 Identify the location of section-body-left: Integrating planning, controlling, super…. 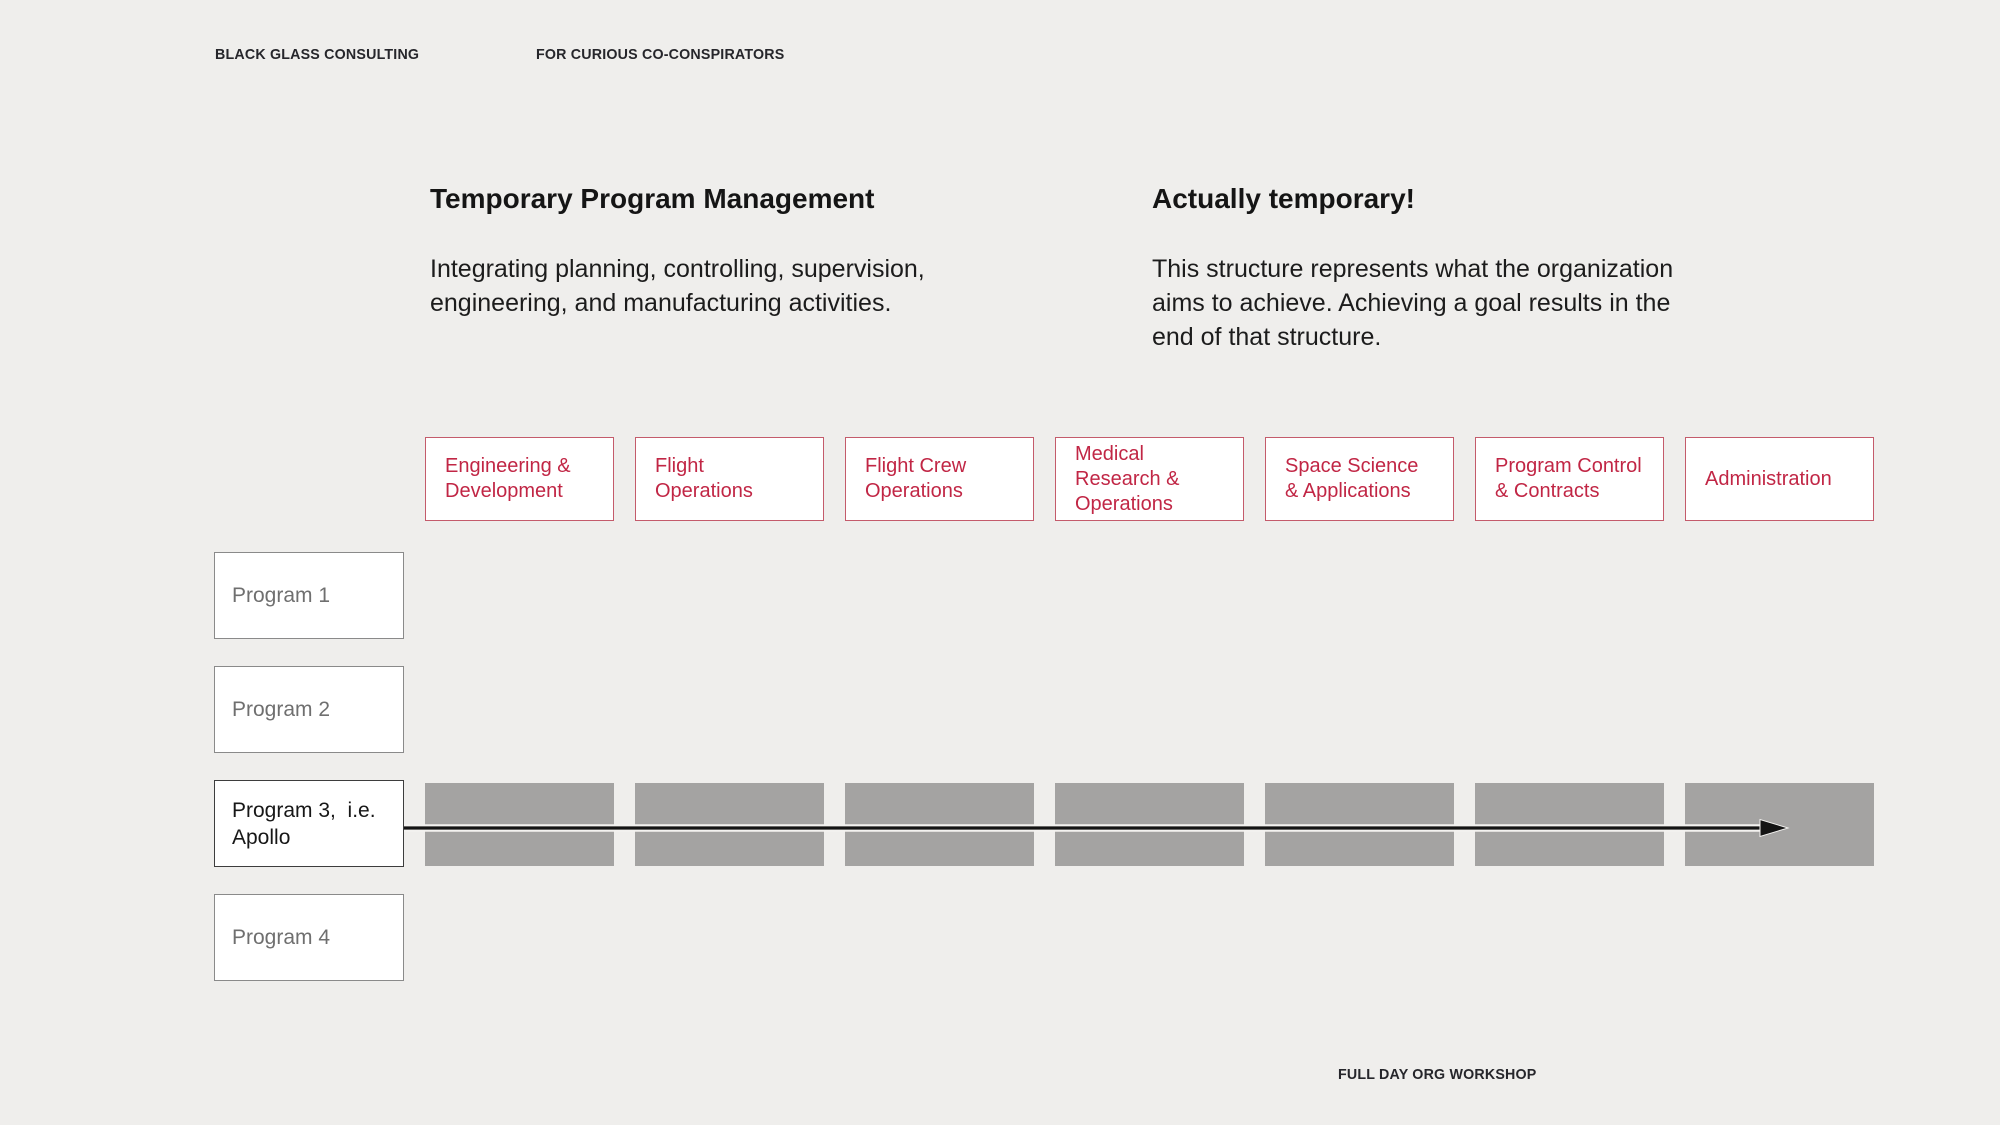
(677, 286).